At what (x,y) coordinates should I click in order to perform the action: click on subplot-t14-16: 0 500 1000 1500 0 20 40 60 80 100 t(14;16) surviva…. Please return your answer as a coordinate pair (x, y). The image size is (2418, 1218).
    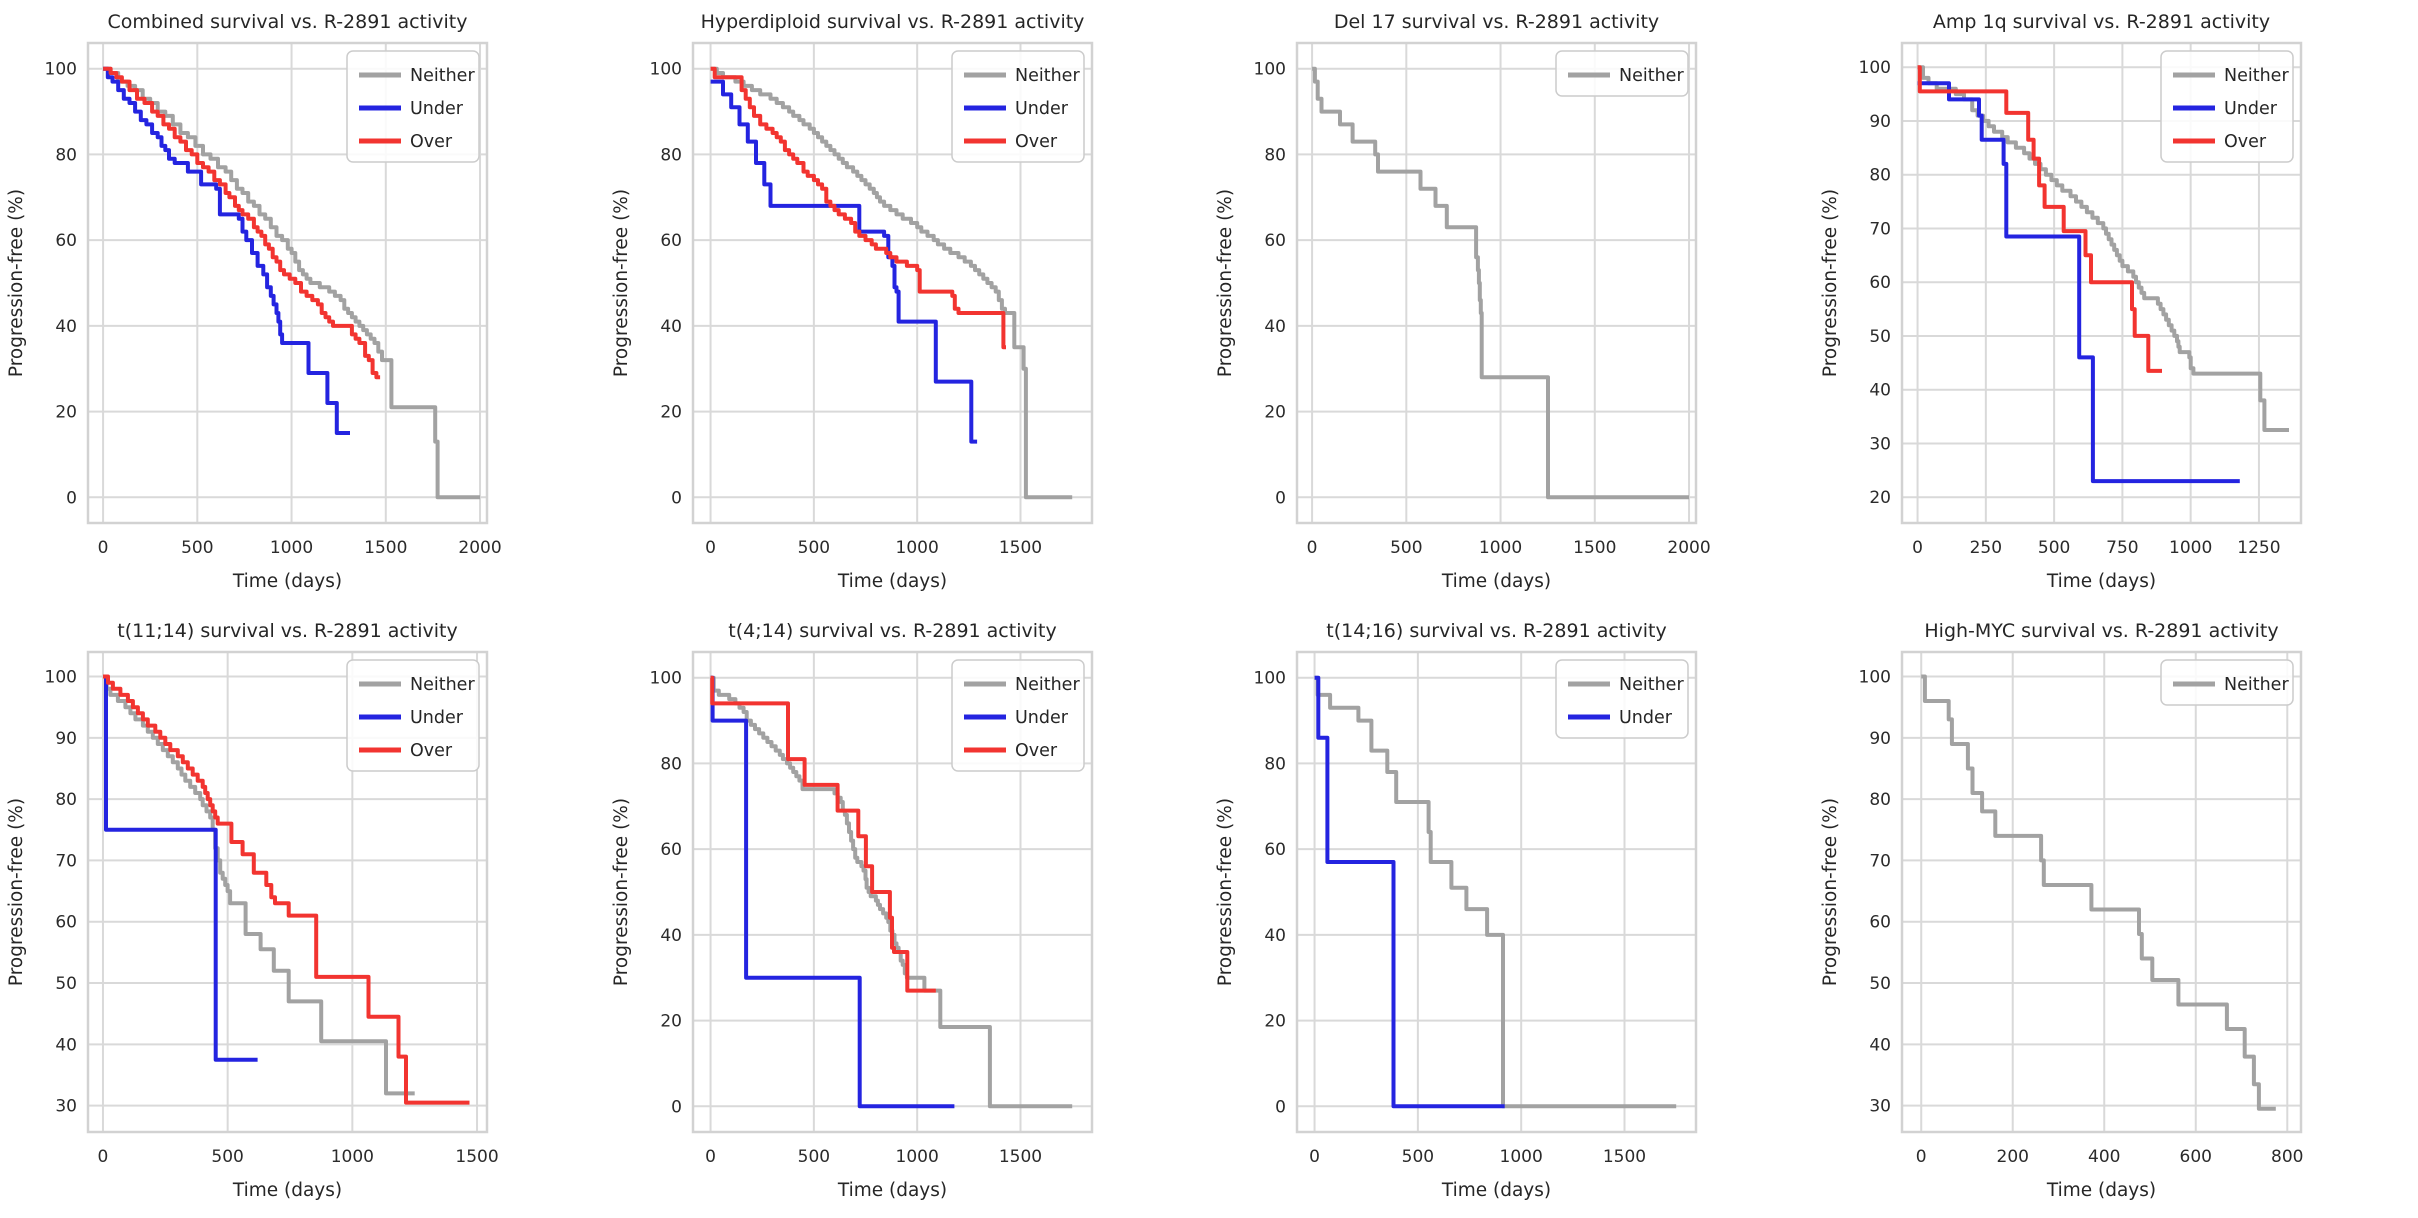
    Looking at the image, I should click on (1456, 910).